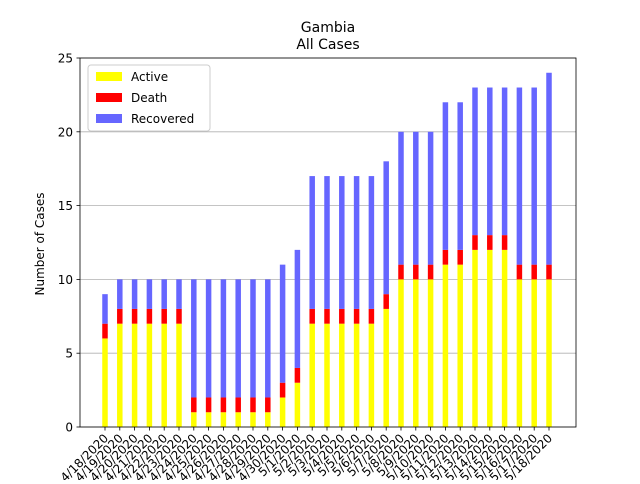  Describe the element at coordinates (162, 119) in the screenshot. I see `legend-label: Recovered` at that location.